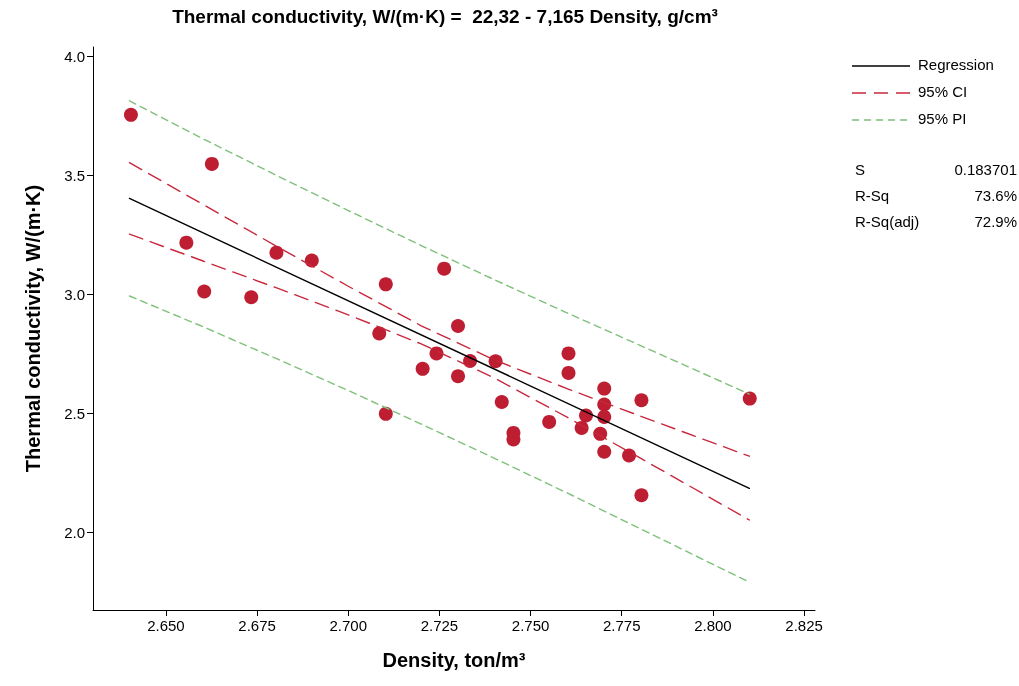  I want to click on x-axis-title: Density, ton/m³, so click(454, 660).